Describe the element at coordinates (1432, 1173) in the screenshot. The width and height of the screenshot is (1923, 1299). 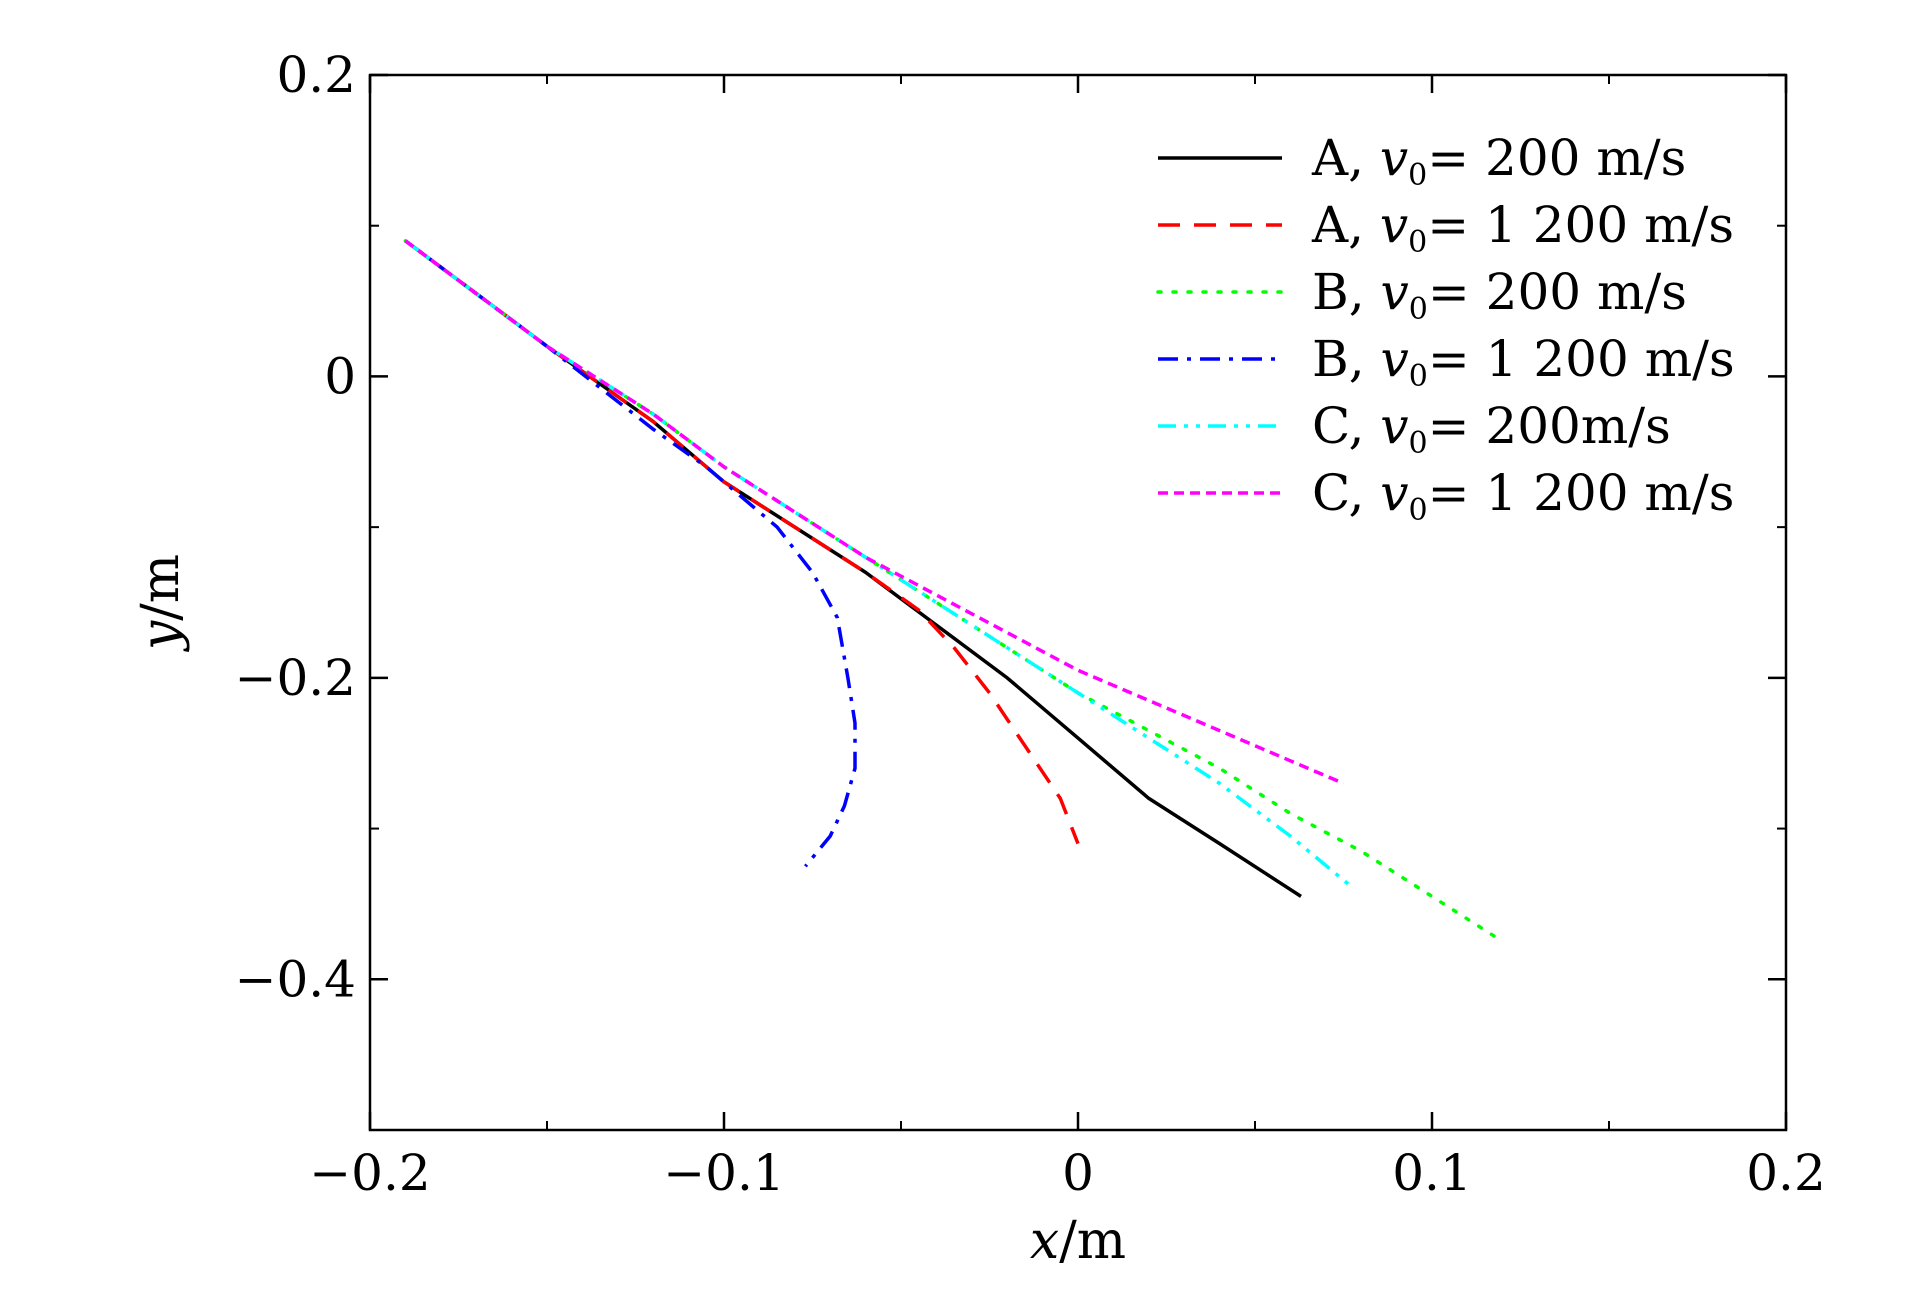
I see `x-tick-label: 0.1` at that location.